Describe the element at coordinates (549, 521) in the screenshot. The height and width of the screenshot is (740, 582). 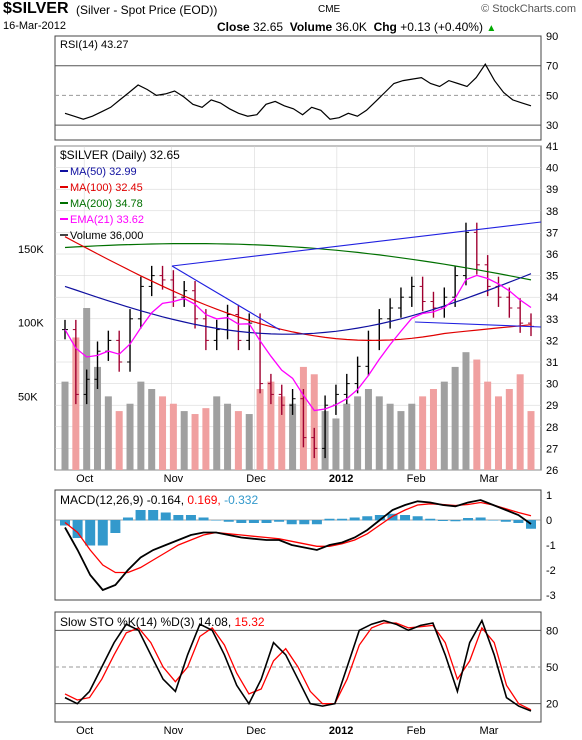
I see `macd-tick-label: 0` at that location.